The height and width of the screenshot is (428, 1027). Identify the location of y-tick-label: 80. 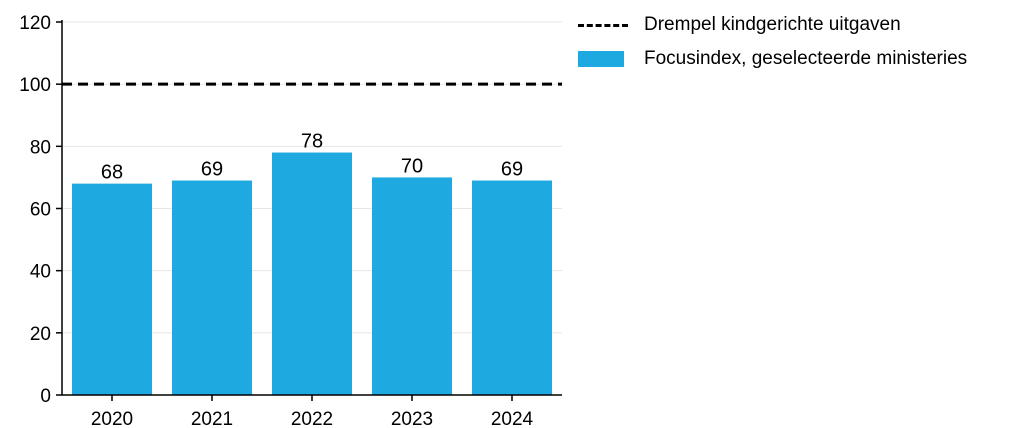
(40, 147).